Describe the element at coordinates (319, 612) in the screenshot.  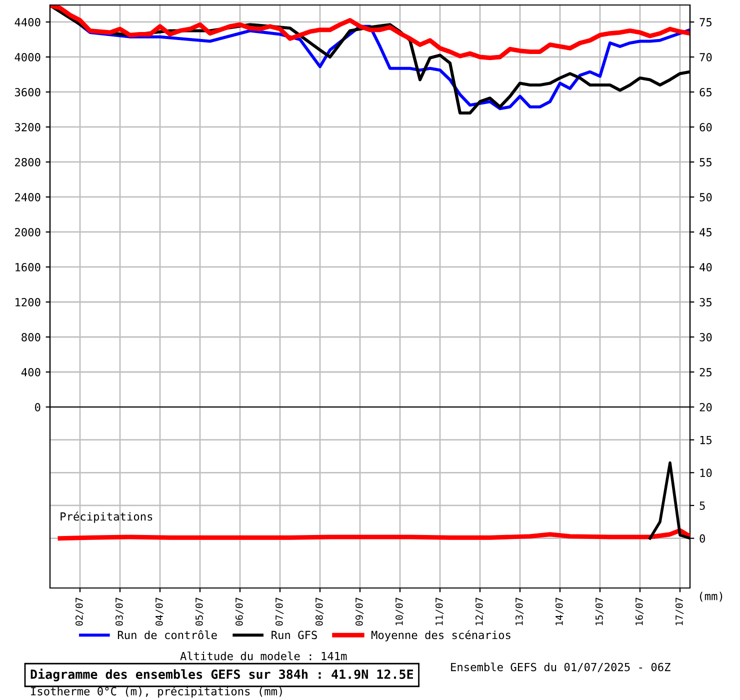
I see `x-tick-label: 08/07` at that location.